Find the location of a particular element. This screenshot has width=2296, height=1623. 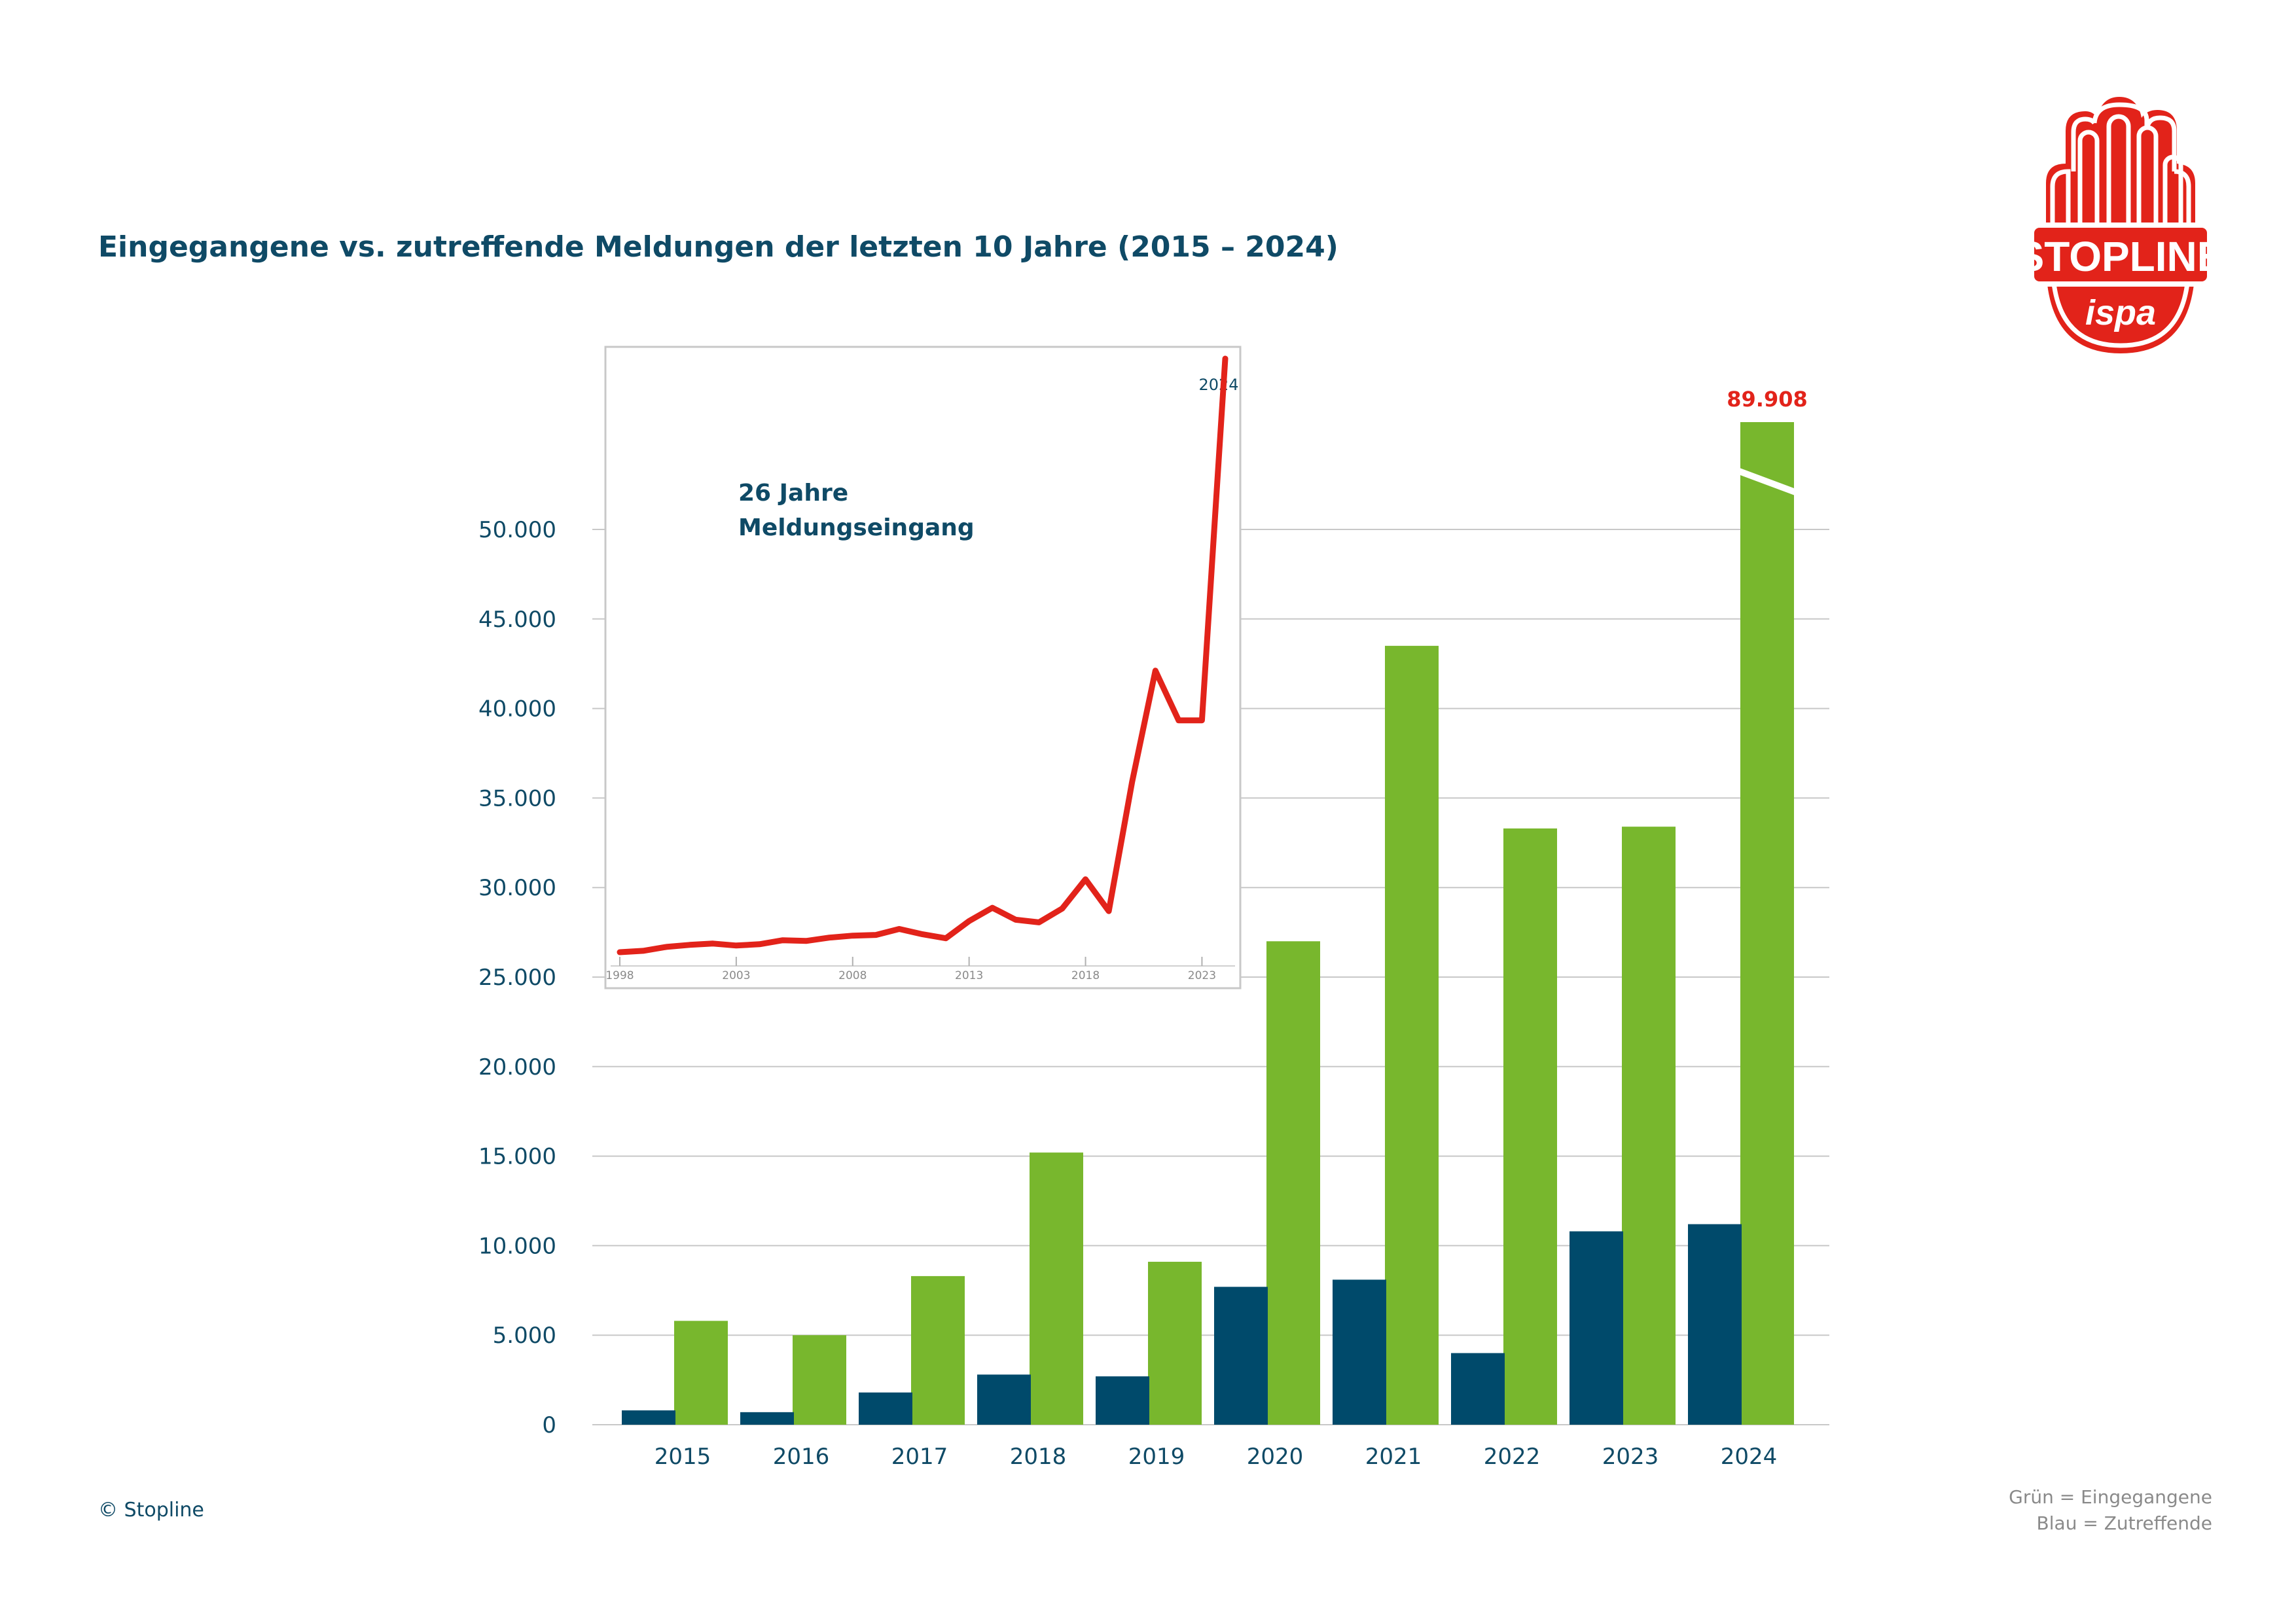

y-tick-label: 50.000 is located at coordinates (517, 530).